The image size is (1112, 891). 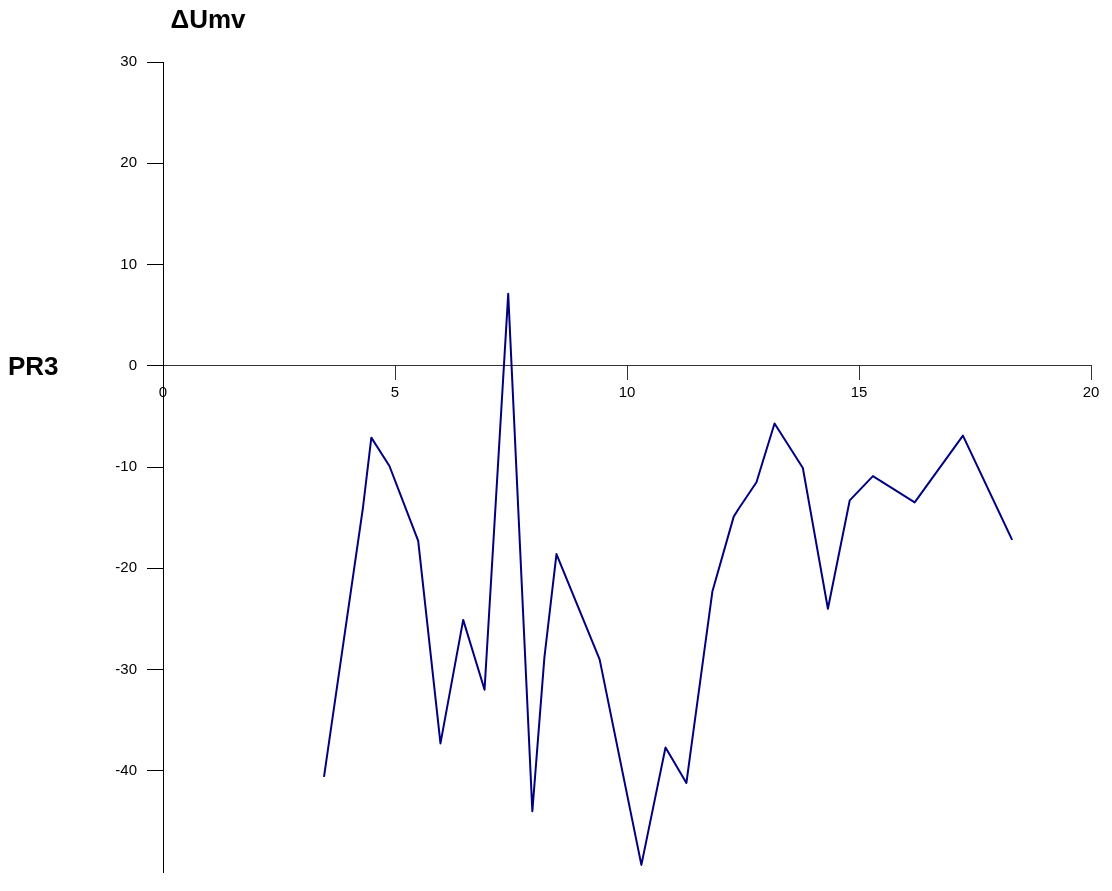 I want to click on y-tick-label: 0, so click(x=132, y=364).